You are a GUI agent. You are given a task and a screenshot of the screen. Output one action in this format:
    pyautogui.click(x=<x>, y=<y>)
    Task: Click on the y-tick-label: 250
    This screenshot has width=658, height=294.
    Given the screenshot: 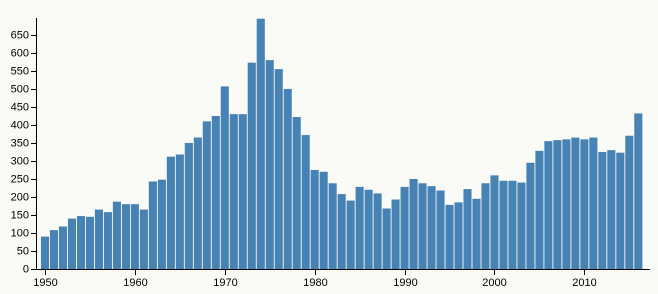 What is the action you would take?
    pyautogui.click(x=20, y=179)
    